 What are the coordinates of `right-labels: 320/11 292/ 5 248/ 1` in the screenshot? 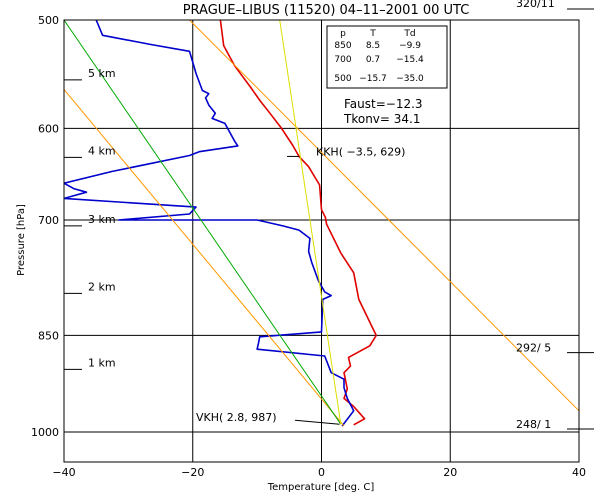 It's located at (555, 215).